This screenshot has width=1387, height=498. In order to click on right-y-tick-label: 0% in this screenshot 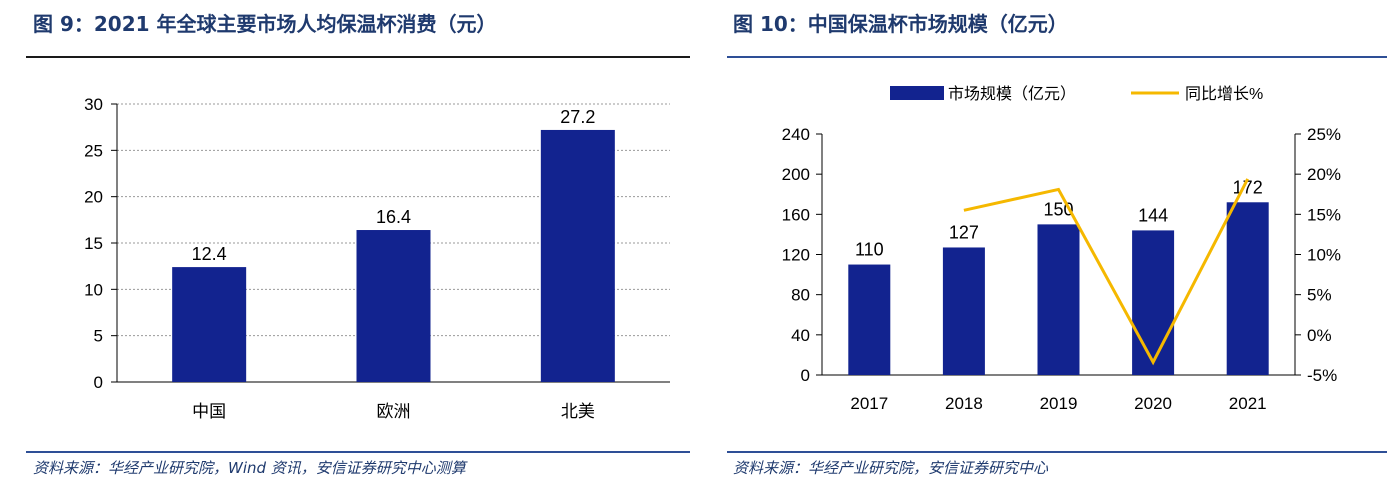, I will do `click(1319, 335)`.